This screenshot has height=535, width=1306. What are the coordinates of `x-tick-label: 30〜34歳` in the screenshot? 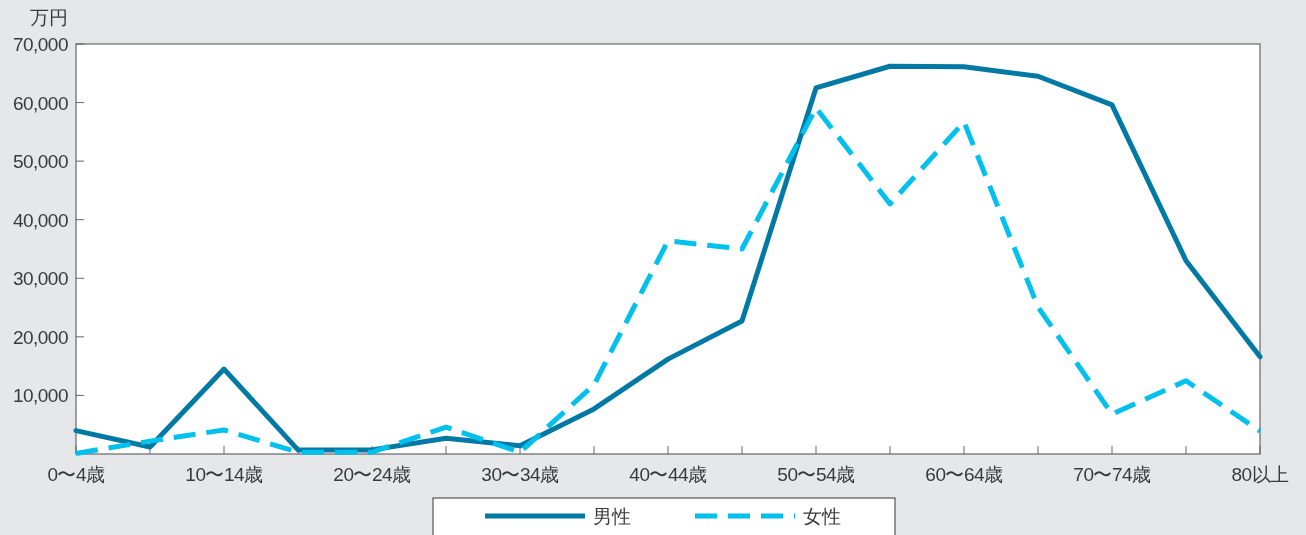 It's located at (520, 474).